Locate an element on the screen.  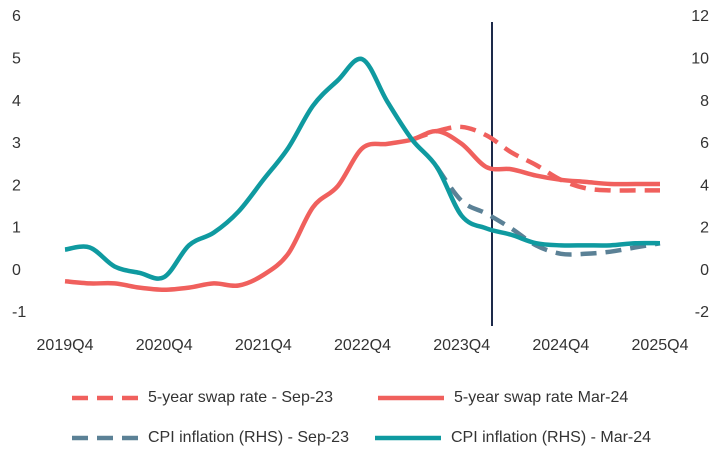
legend-label: 5-year swap rate Mar-24 is located at coordinates (541, 397).